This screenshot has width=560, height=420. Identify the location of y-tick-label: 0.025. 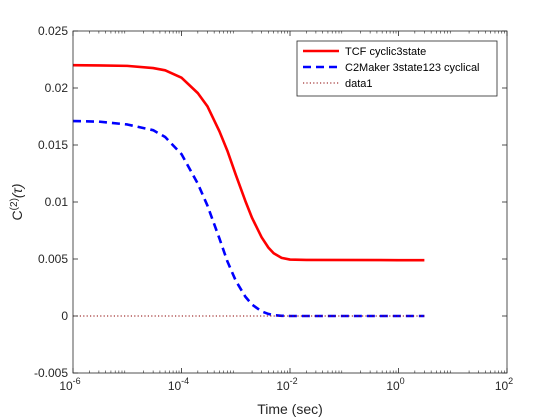
(53, 31).